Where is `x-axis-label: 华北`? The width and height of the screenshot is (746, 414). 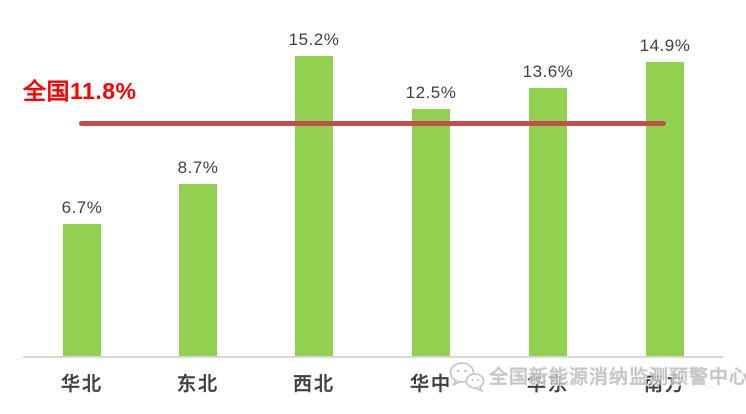 x-axis-label: 华北 is located at coordinates (81, 384).